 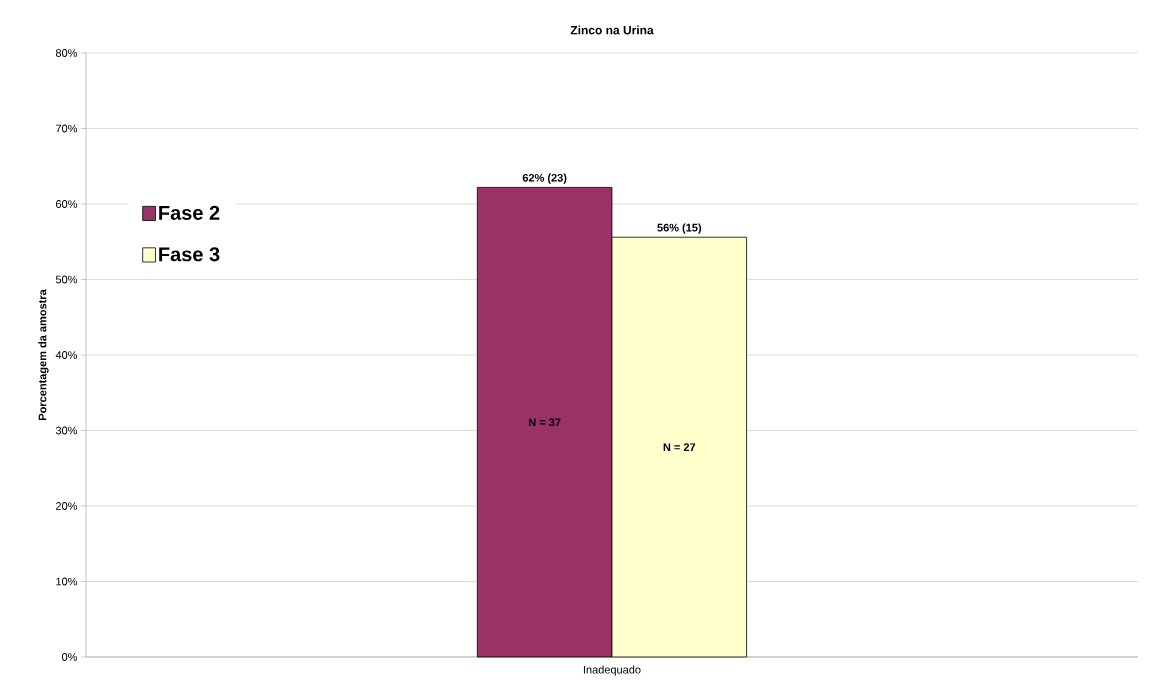 I want to click on data-label: 62% (23), so click(x=544, y=178).